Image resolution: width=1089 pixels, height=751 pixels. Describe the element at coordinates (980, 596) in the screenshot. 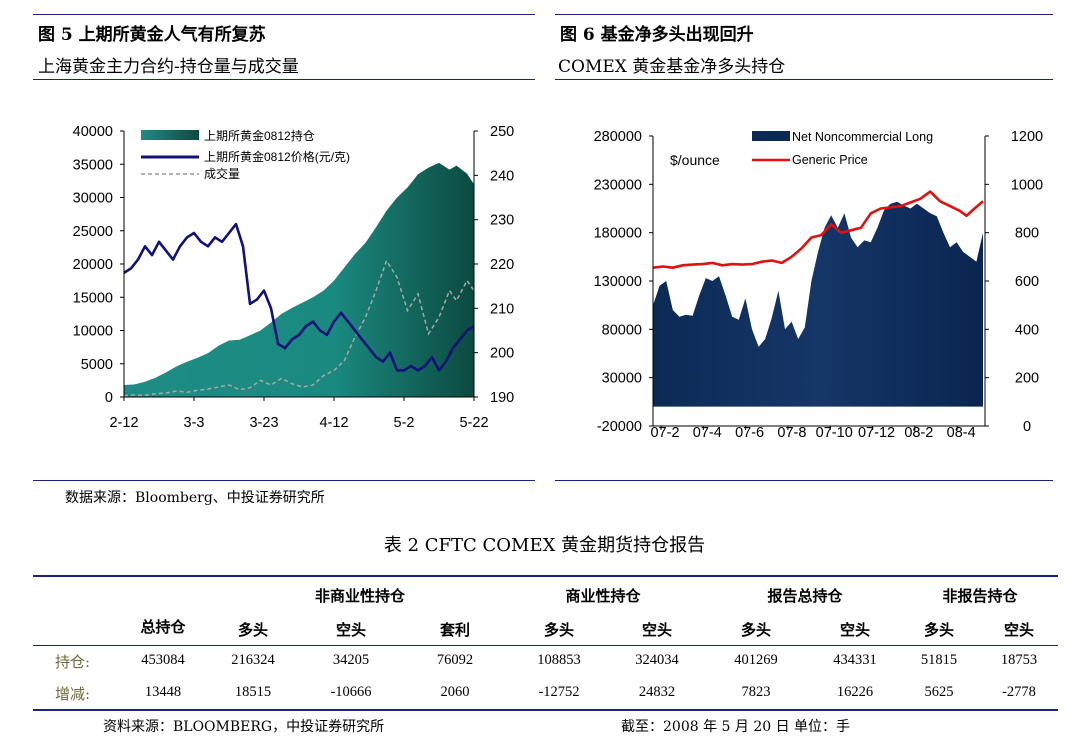

I see `group-header-nonreportable: 非报告持仓` at that location.